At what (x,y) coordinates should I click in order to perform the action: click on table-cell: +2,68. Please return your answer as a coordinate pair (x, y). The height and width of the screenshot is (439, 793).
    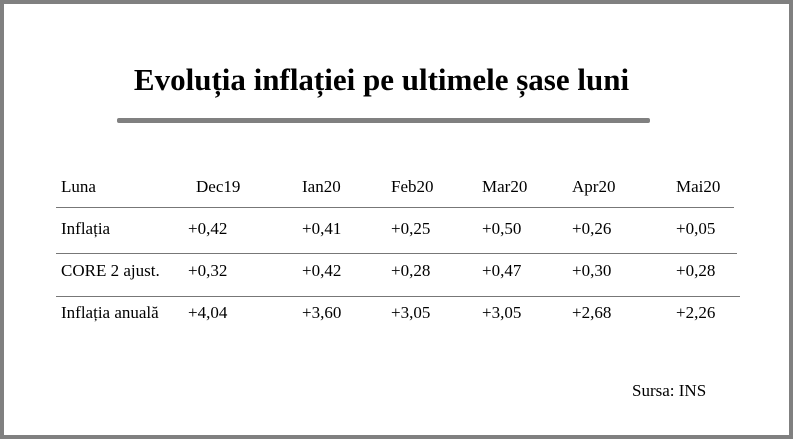
    Looking at the image, I should click on (592, 312).